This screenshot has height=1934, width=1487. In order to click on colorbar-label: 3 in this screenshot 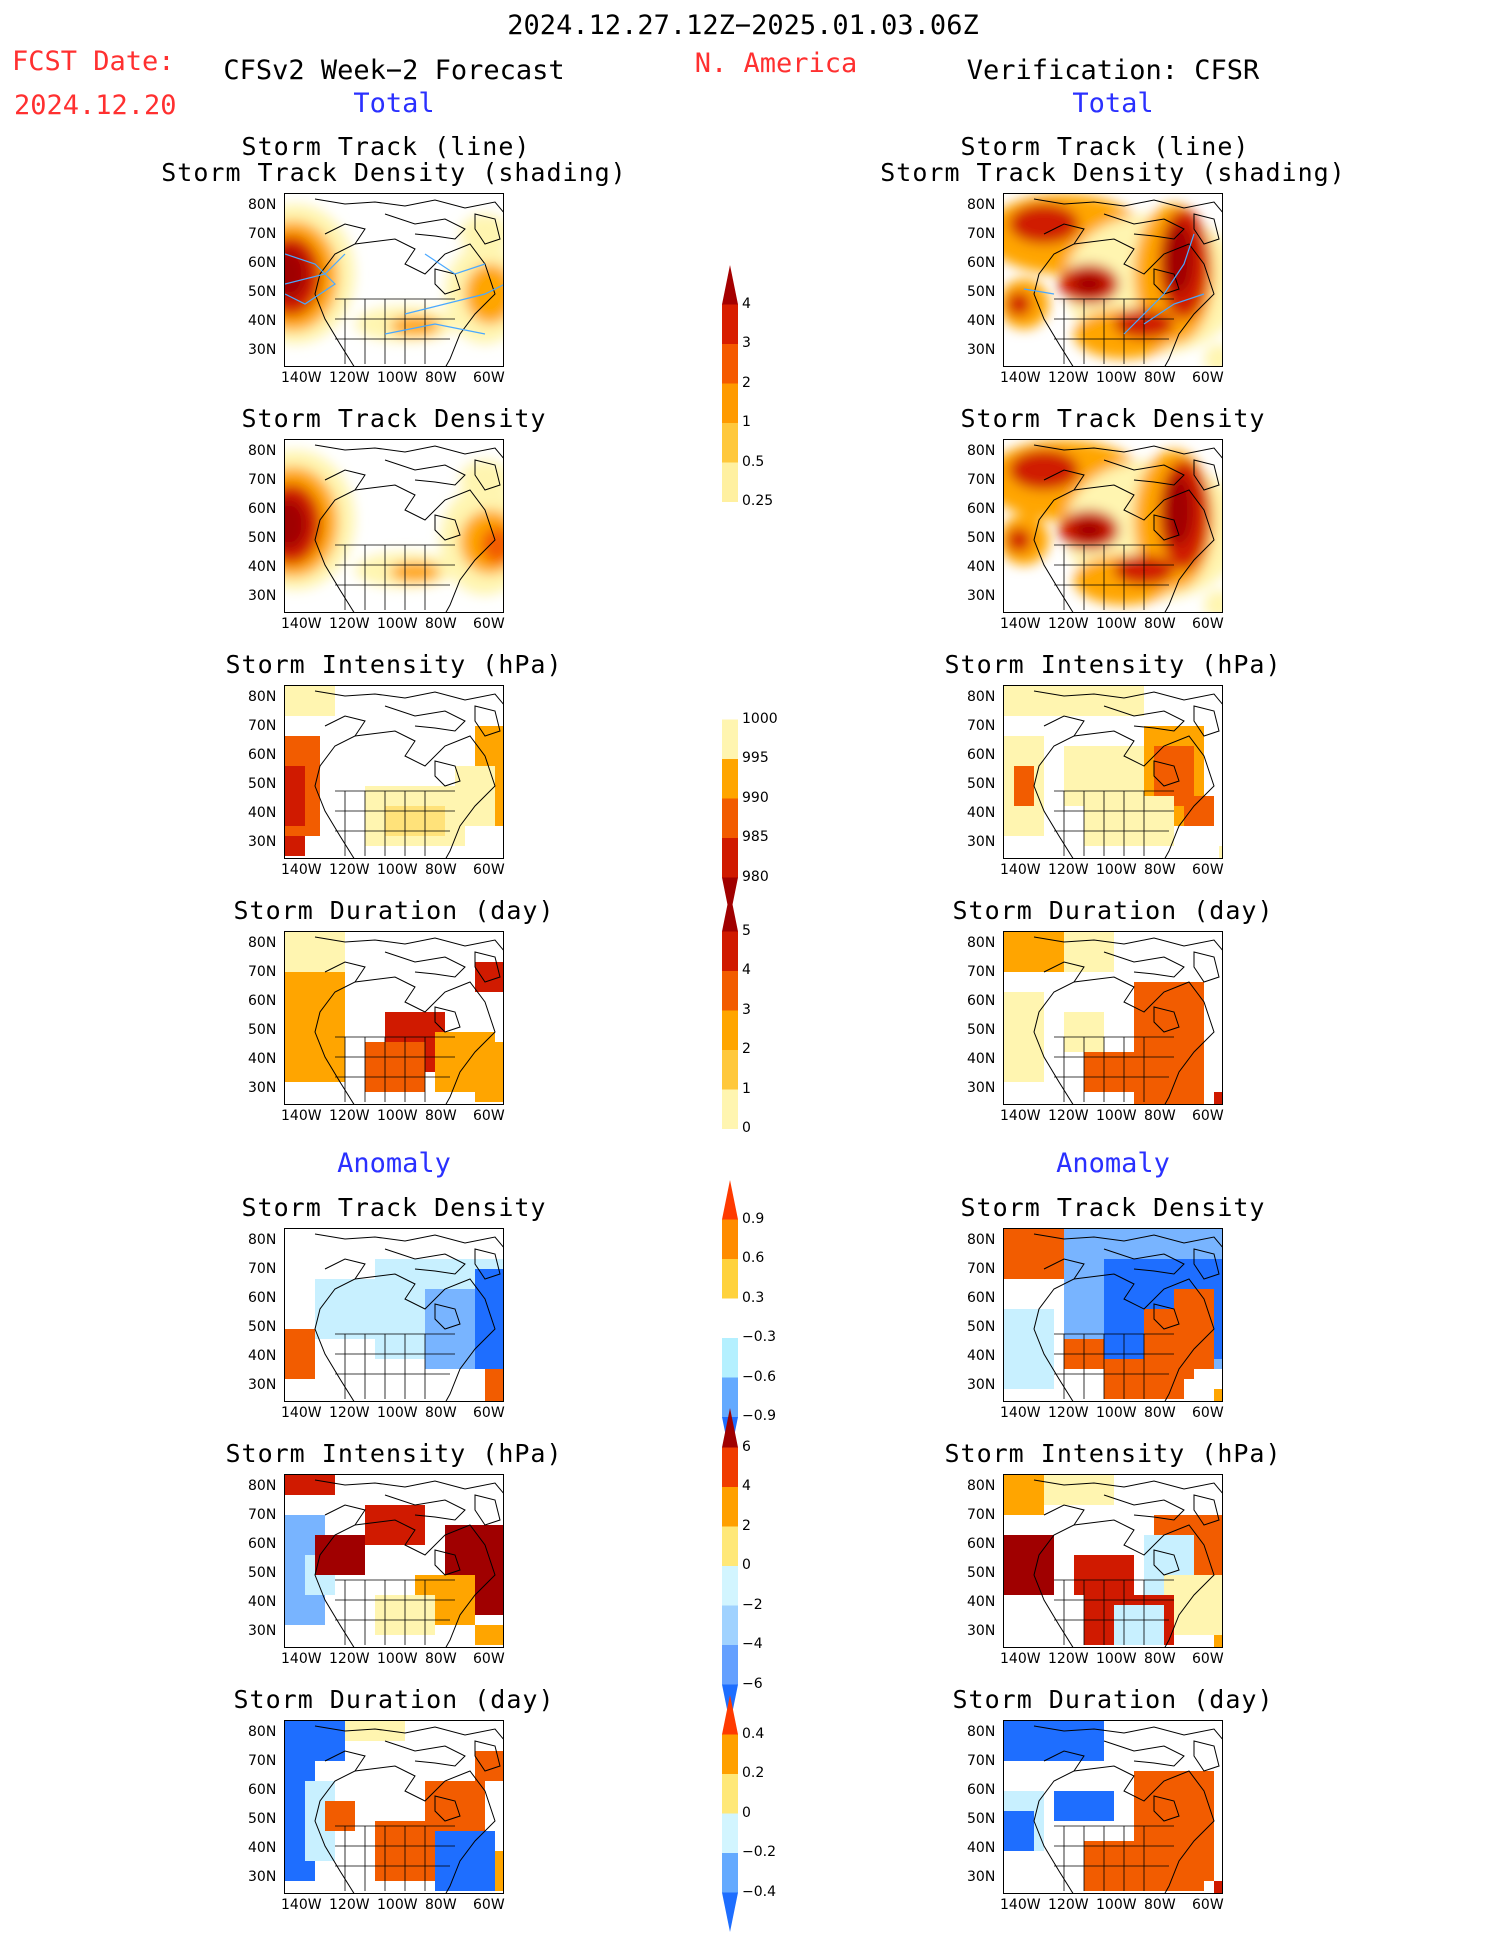, I will do `click(746, 343)`.